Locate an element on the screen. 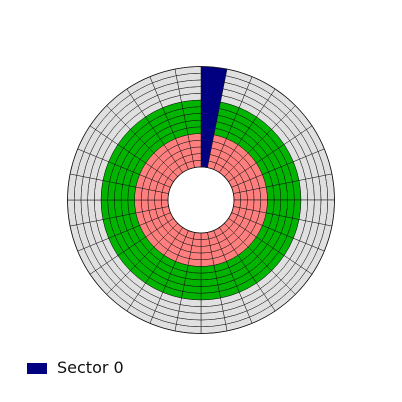  sector-block-inner-t4-s31 is located at coordinates (194, 137).